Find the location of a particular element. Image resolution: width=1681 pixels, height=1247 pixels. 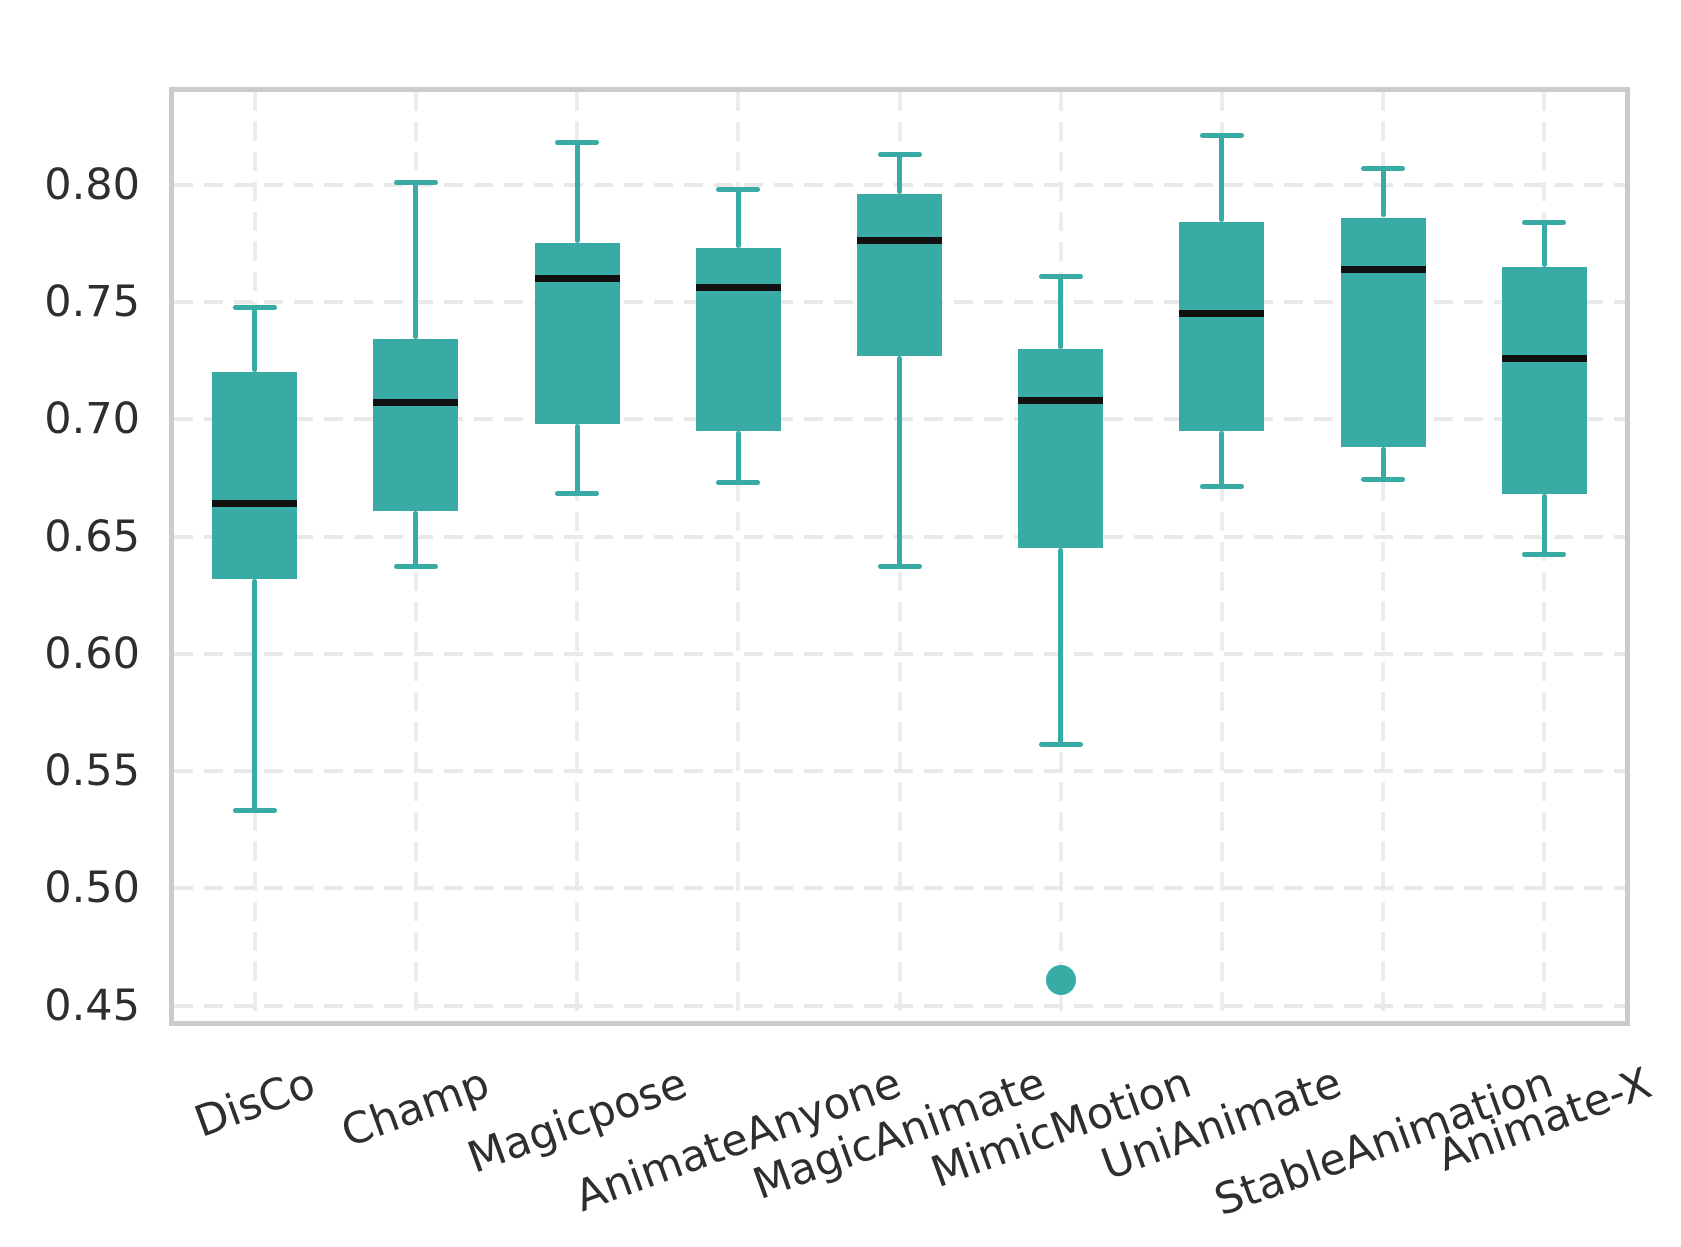

gridline-x-animateanyone is located at coordinates (738, 556).